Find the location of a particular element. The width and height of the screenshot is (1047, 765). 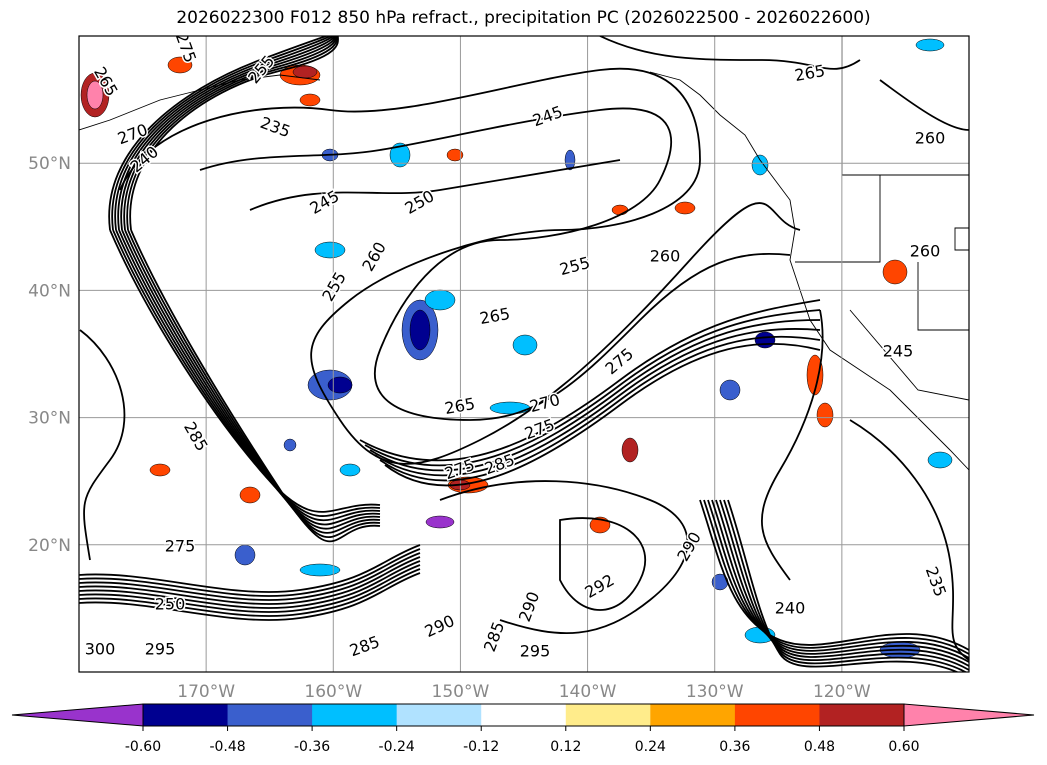

lon-label: 160°W is located at coordinates (333, 692).